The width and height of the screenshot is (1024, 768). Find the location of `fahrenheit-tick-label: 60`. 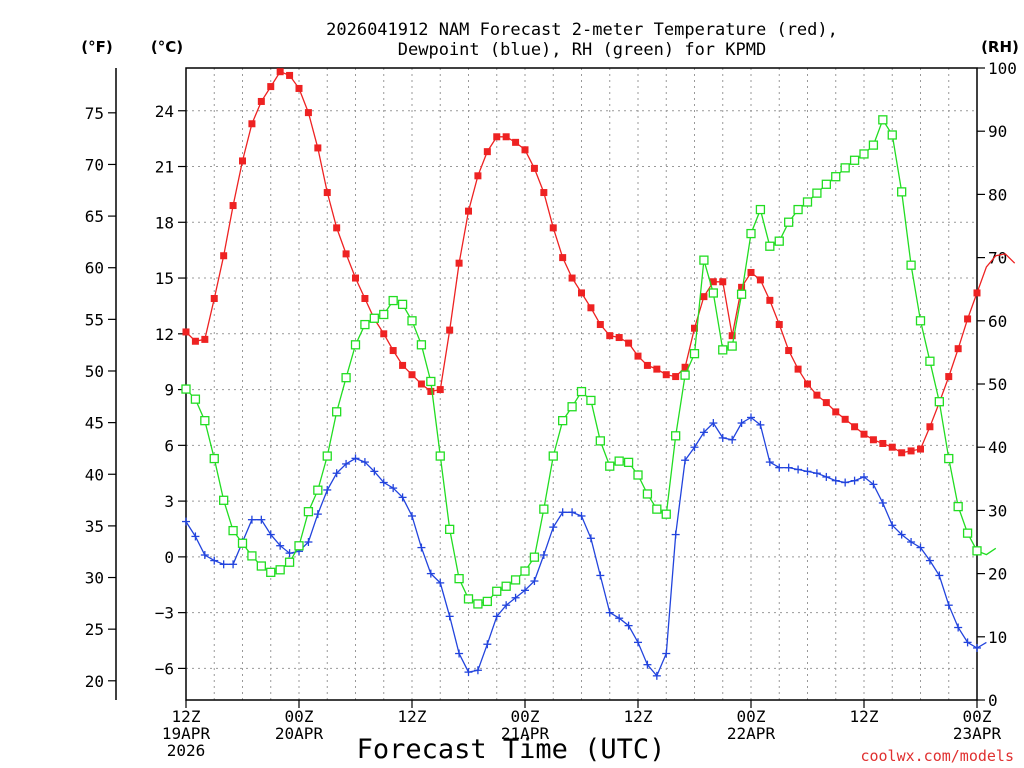

fahrenheit-tick-label: 60 is located at coordinates (94, 268).